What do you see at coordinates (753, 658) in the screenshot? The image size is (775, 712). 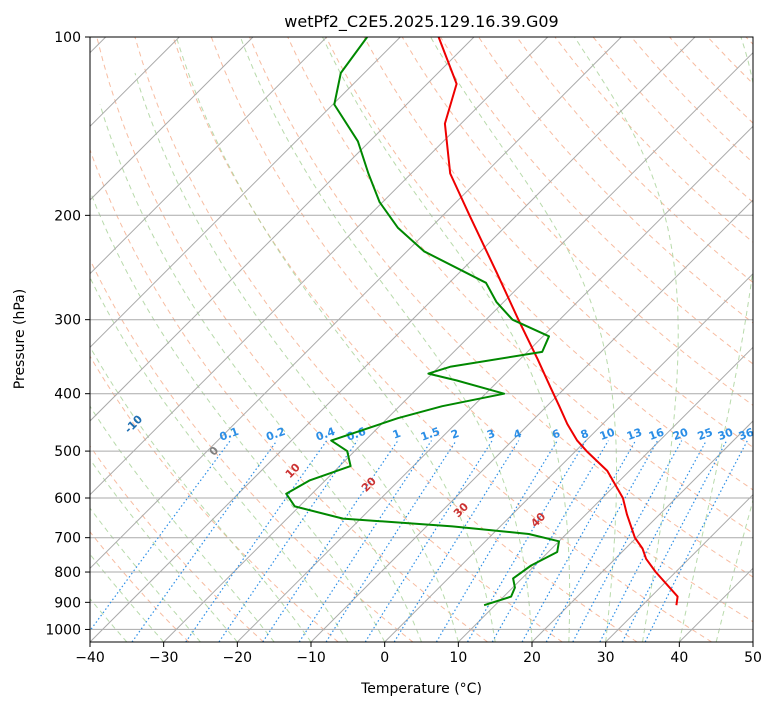 I see `x-tick-label: 50` at bounding box center [753, 658].